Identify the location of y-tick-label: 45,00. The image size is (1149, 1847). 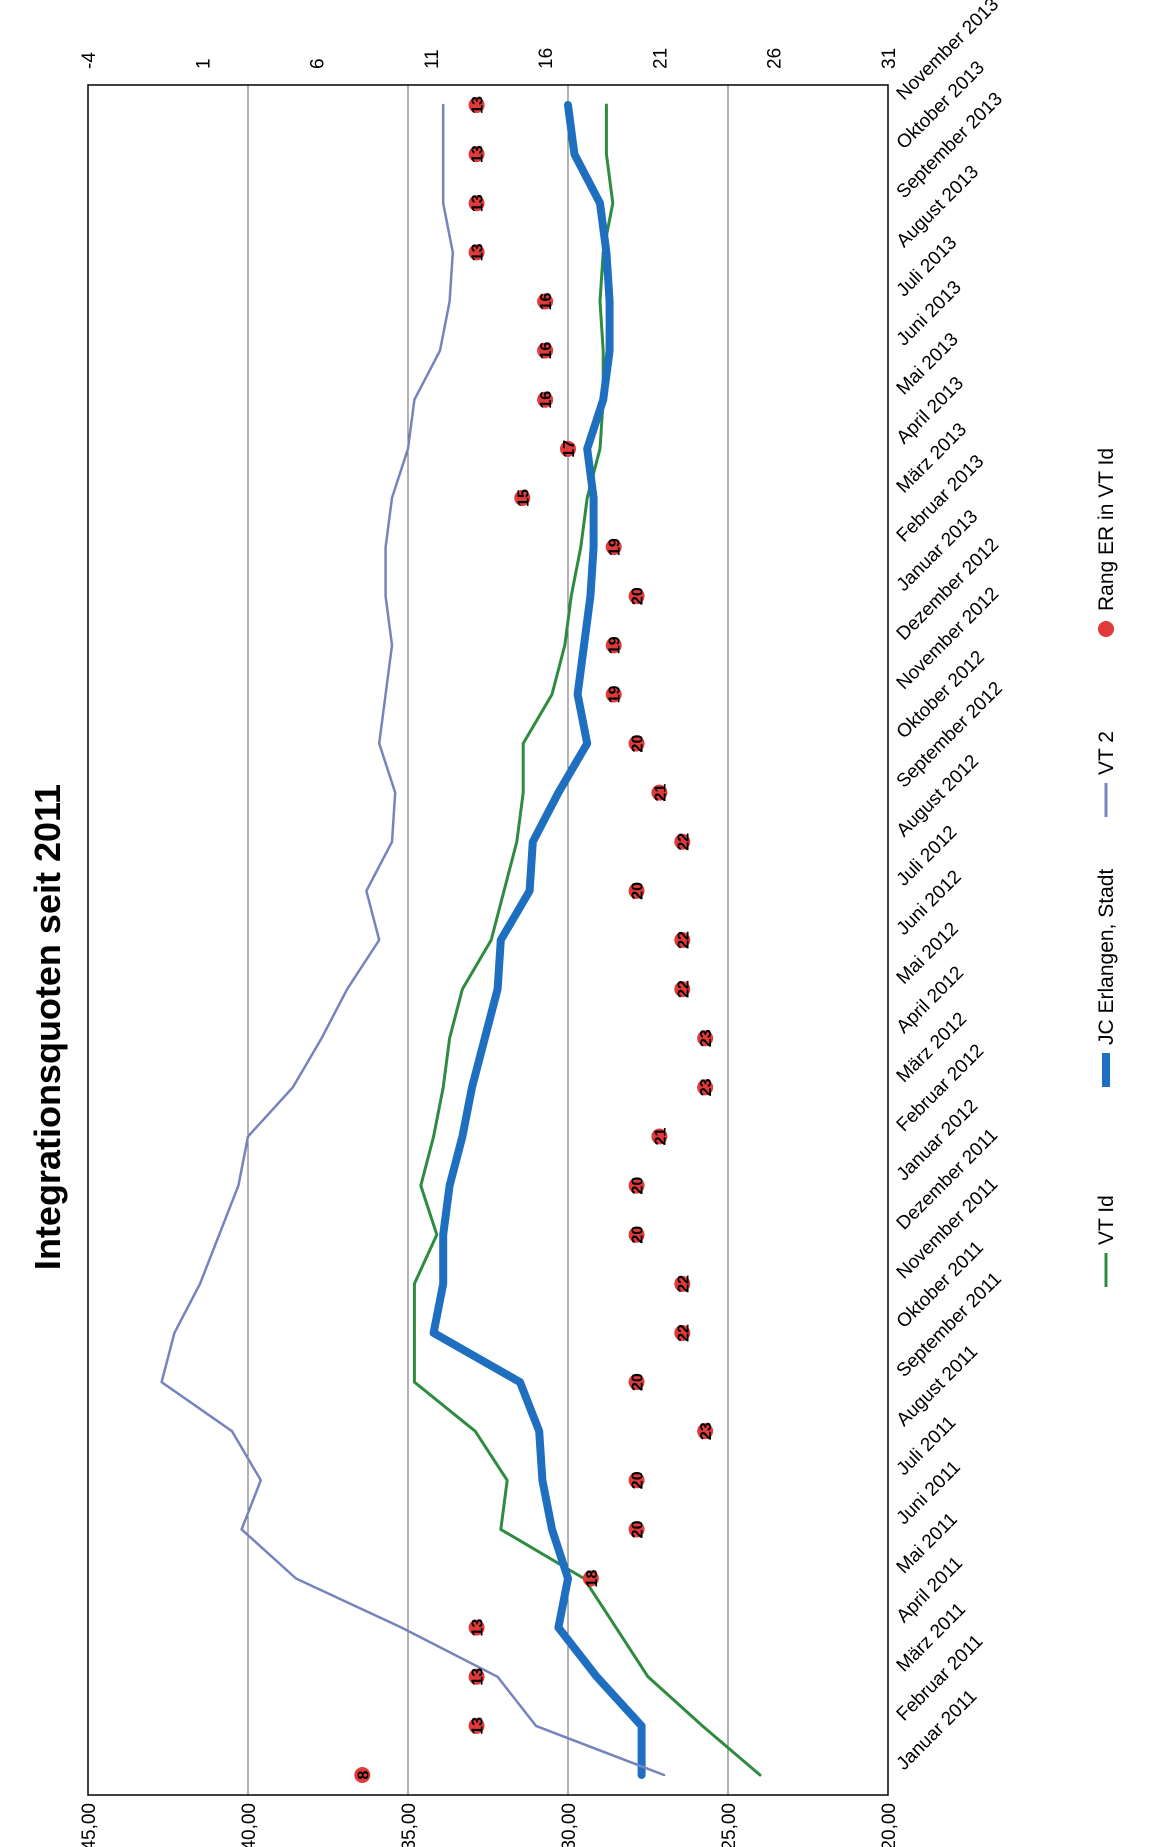
(89, 1825).